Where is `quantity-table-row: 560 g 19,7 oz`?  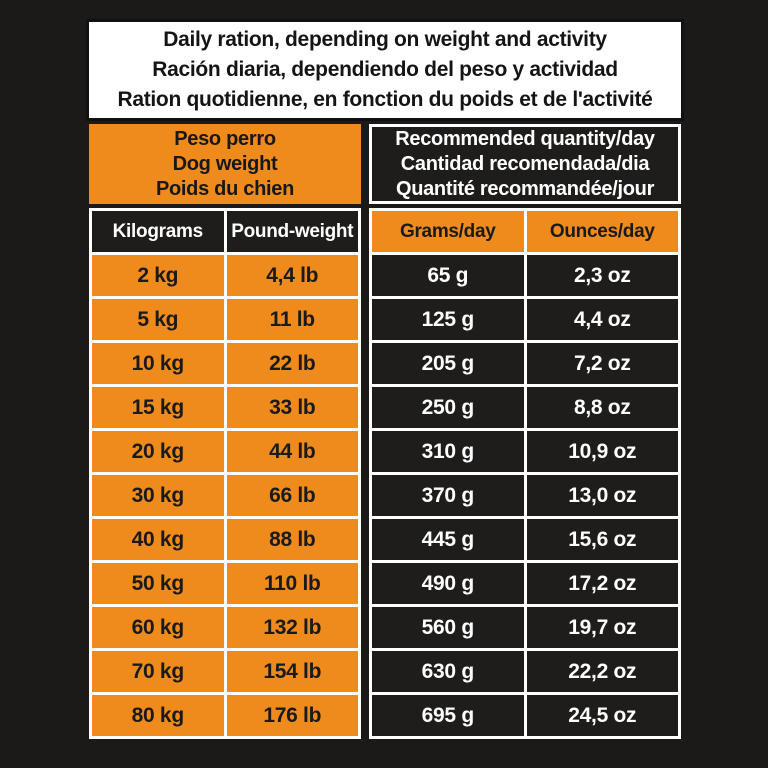
quantity-table-row: 560 g 19,7 oz is located at coordinates (525, 627).